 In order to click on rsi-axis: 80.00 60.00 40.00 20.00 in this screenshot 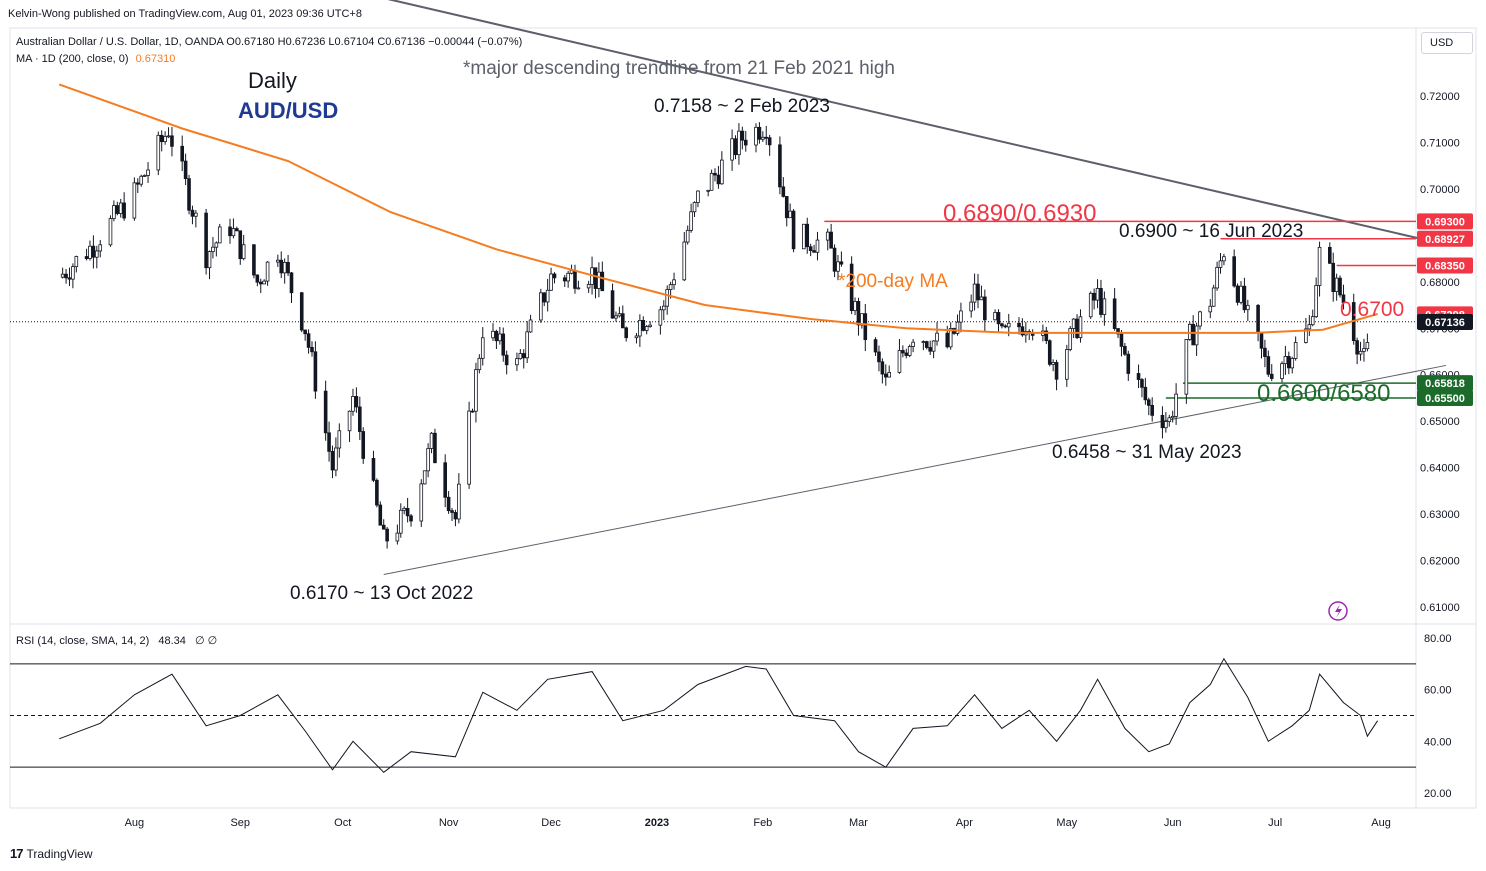, I will do `click(1438, 716)`.